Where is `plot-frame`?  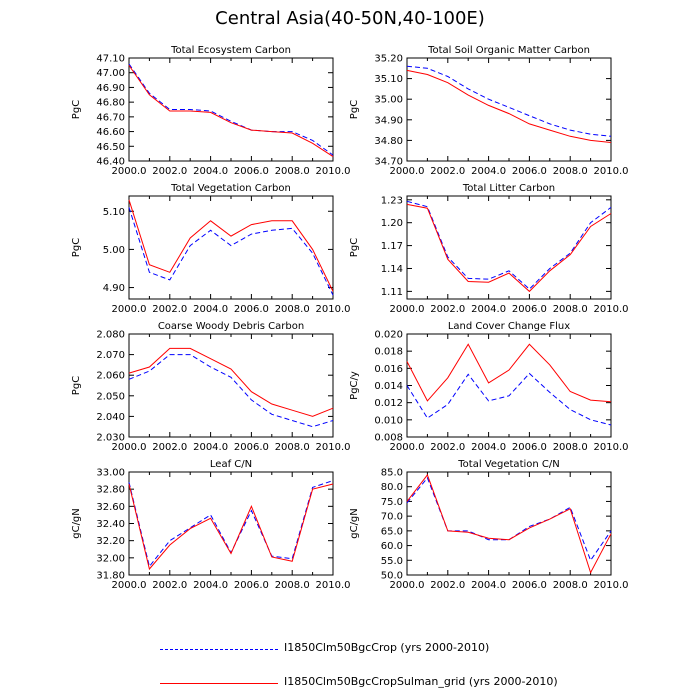
plot-frame is located at coordinates (509, 523).